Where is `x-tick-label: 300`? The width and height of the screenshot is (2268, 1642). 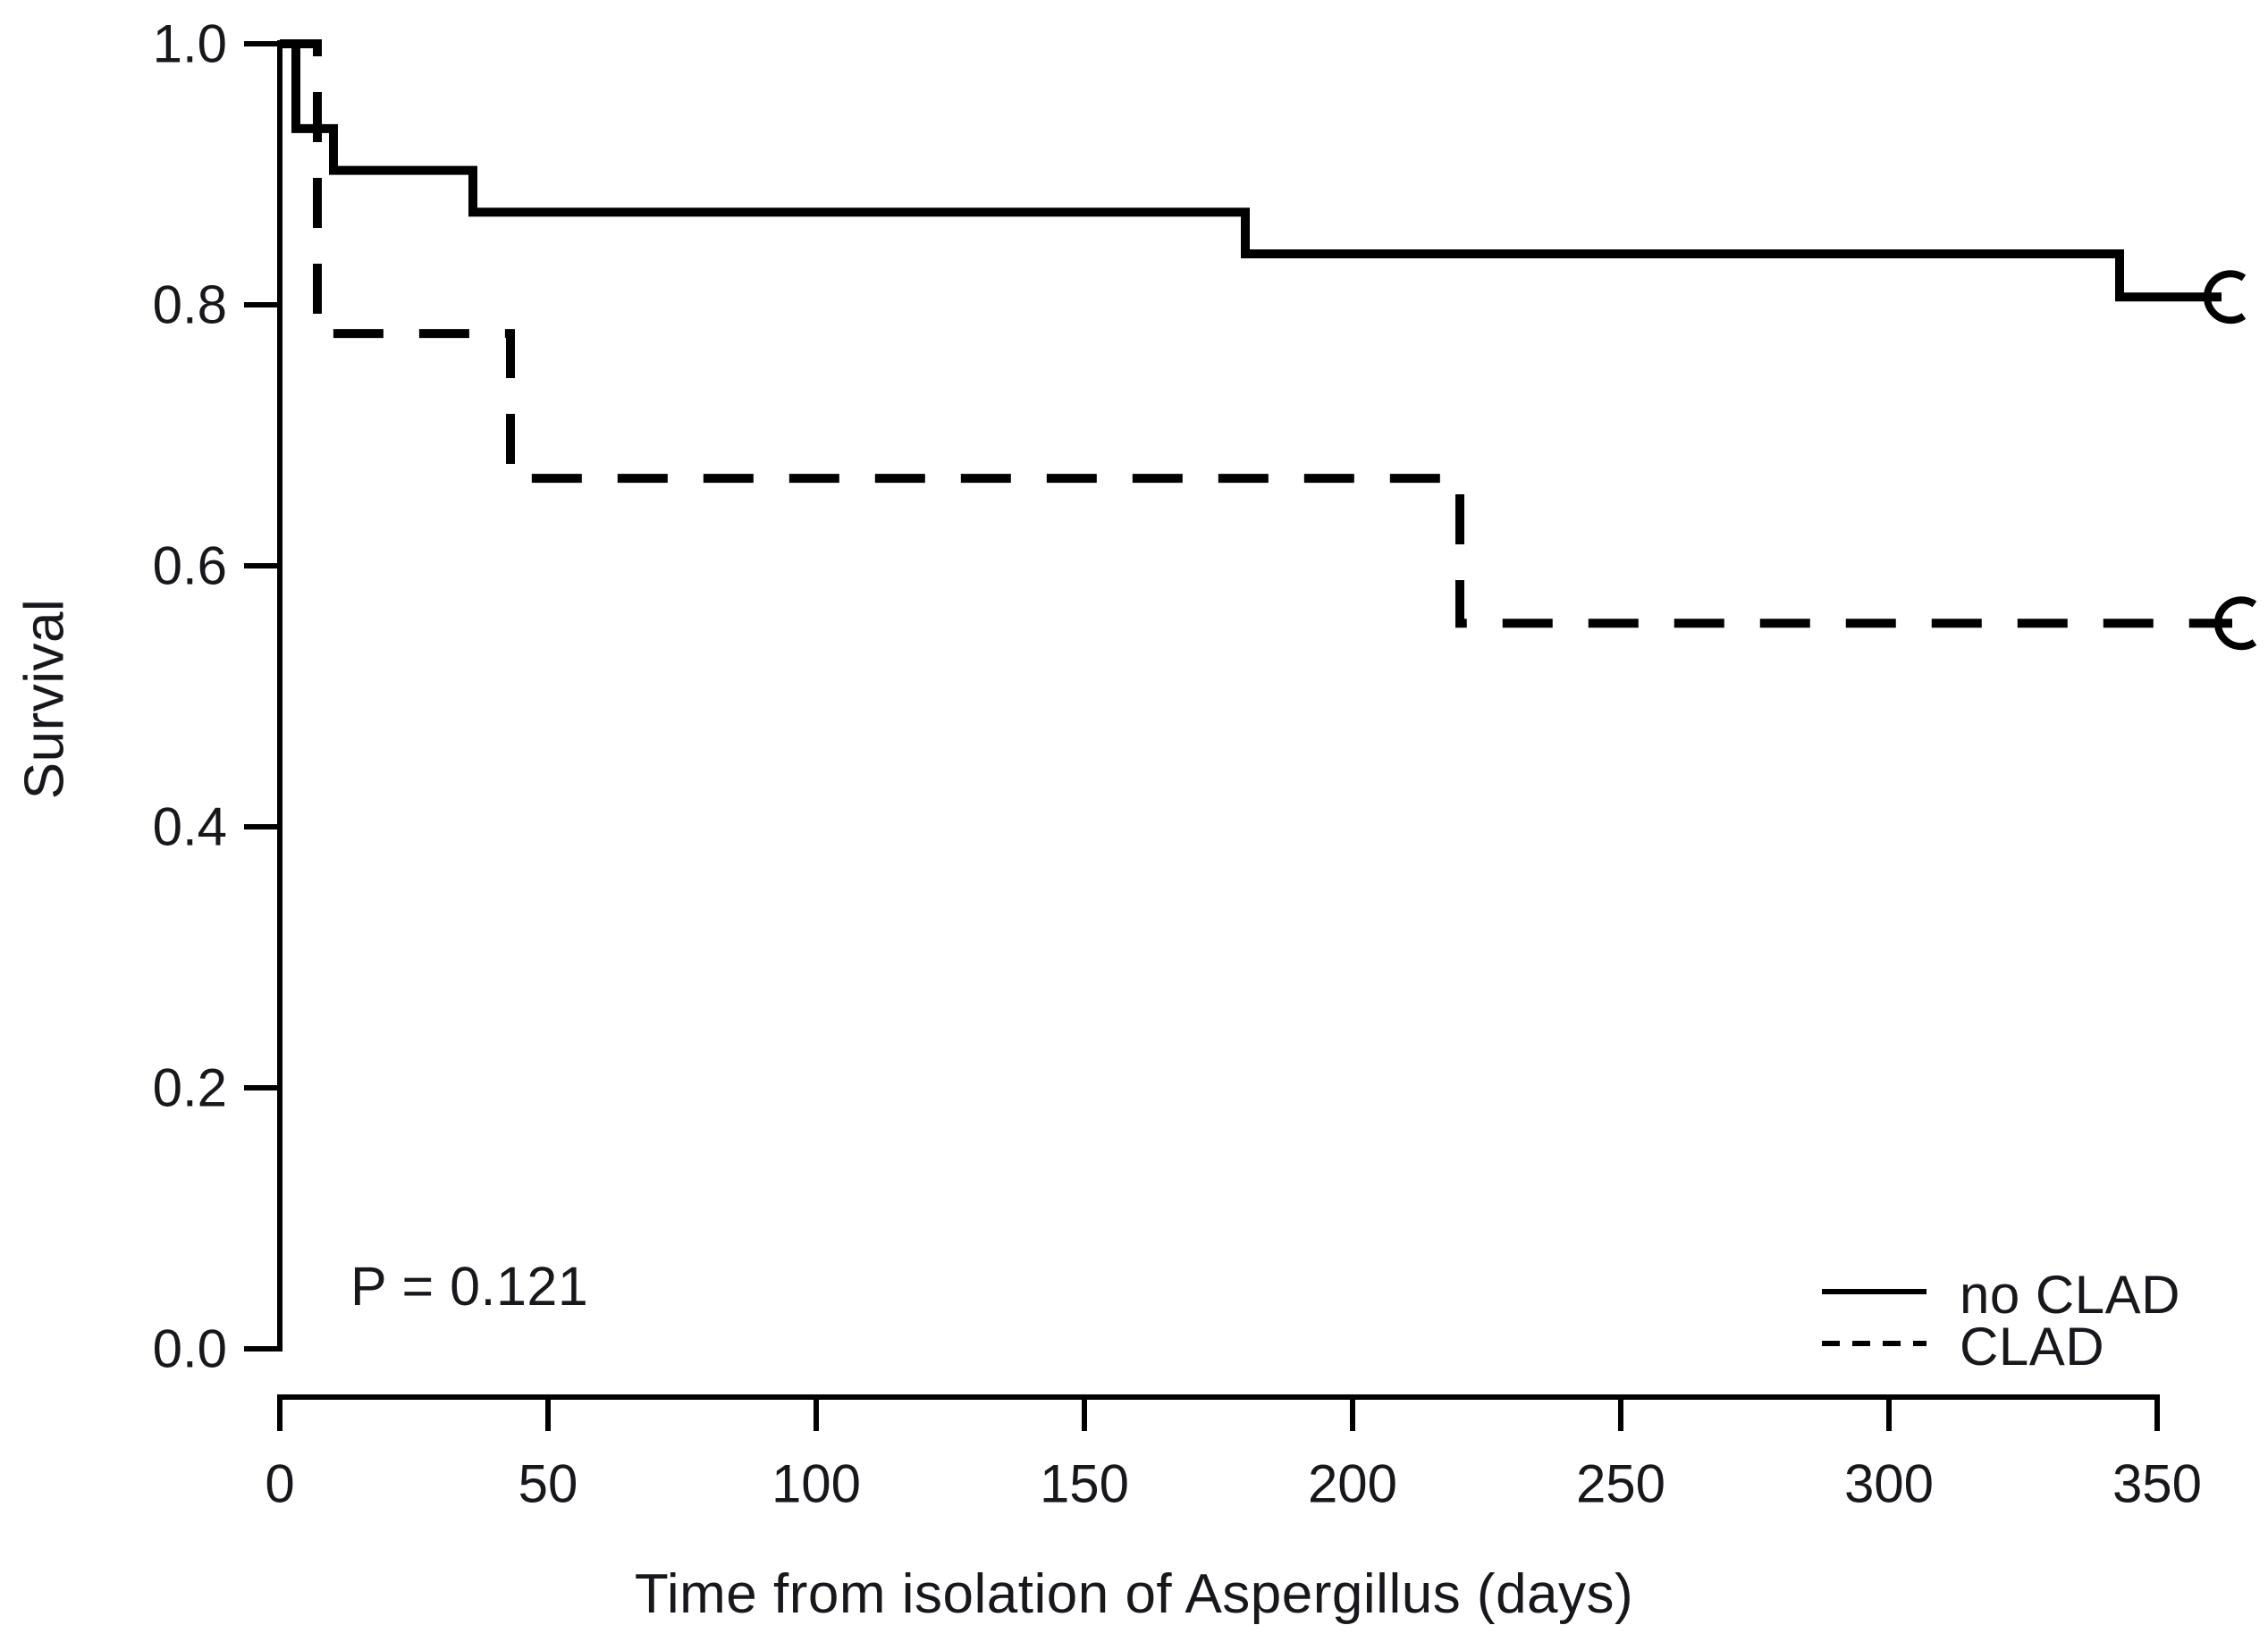 x-tick-label: 300 is located at coordinates (1889, 1484).